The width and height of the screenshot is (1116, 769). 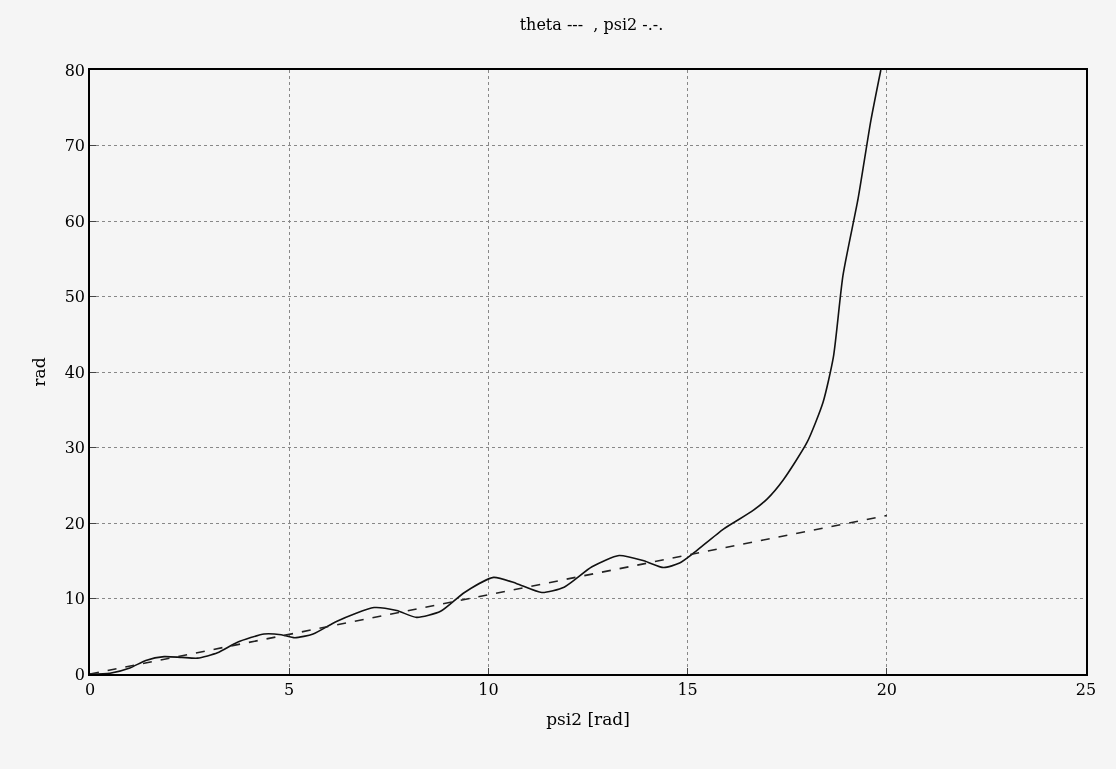 I want to click on y-tick-label: 30, so click(x=75, y=448).